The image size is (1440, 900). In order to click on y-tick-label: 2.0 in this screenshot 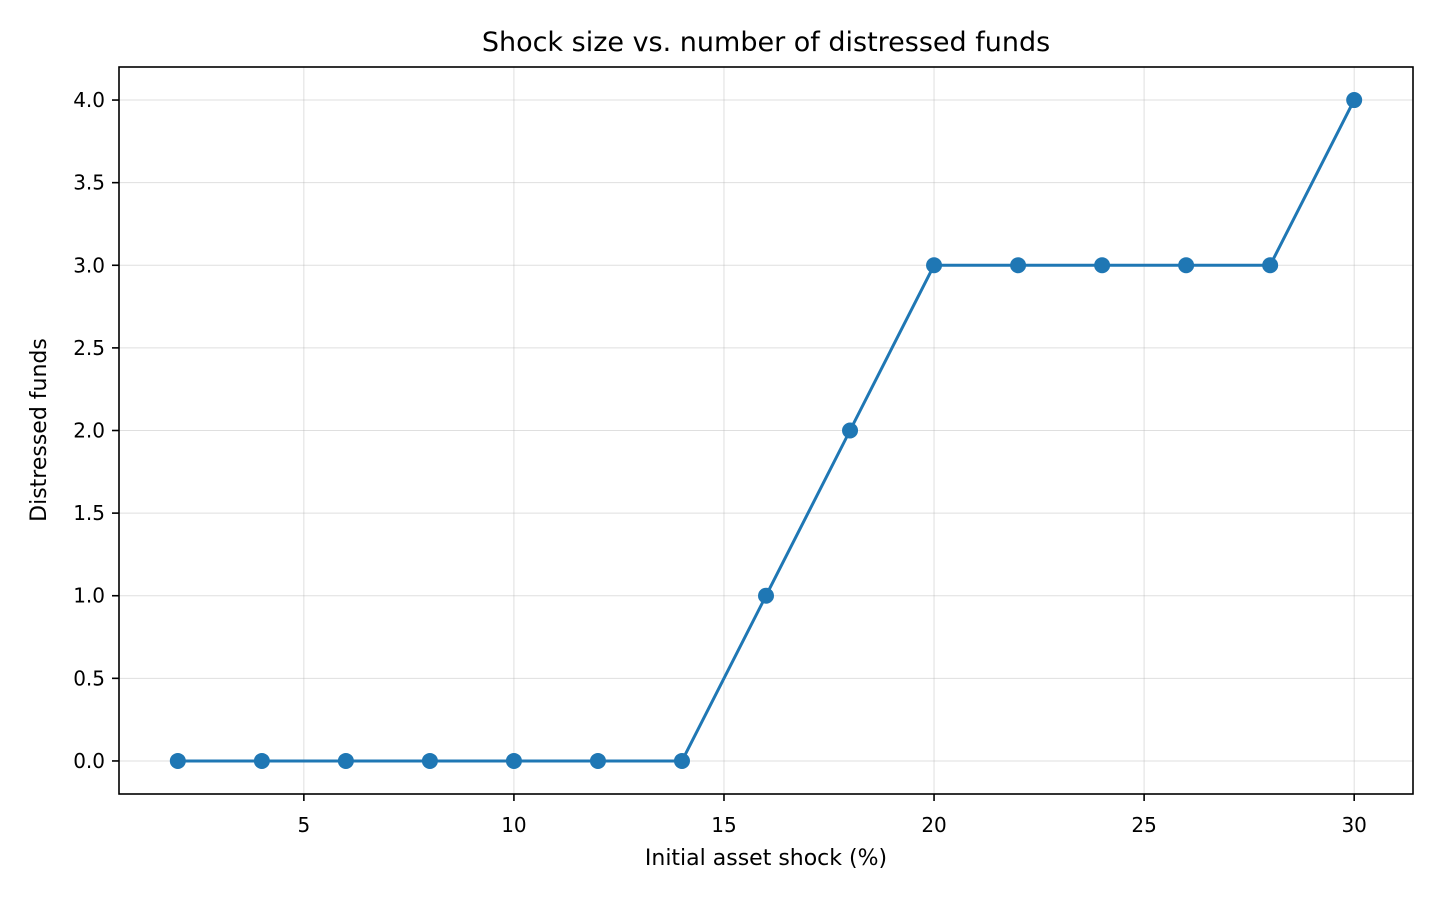, I will do `click(89, 431)`.